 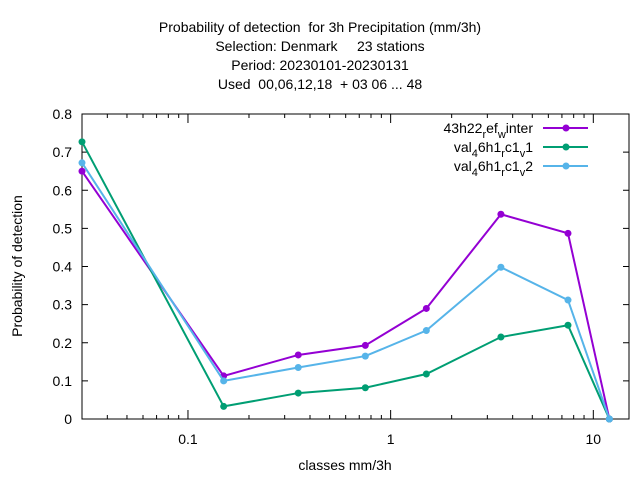 What do you see at coordinates (489, 130) in the screenshot?
I see `legend-label: 43h22refwinter` at bounding box center [489, 130].